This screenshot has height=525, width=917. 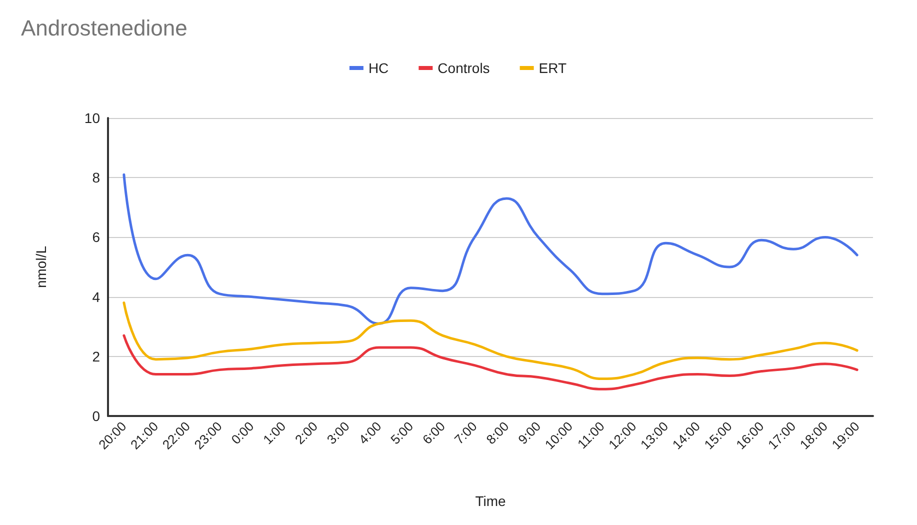 What do you see at coordinates (96, 296) in the screenshot?
I see `y-tick-label: 4` at bounding box center [96, 296].